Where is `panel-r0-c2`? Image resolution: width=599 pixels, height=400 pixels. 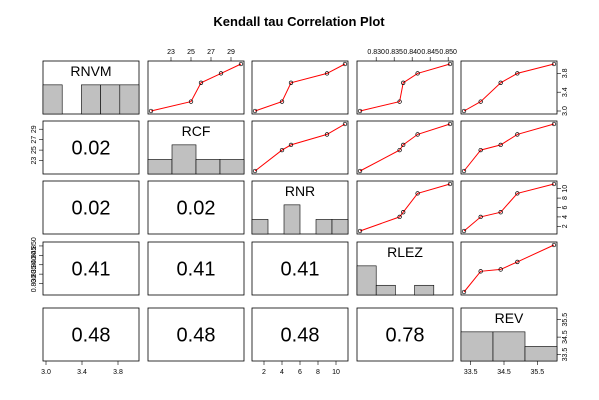 panel-r0-c2 is located at coordinates (300, 87).